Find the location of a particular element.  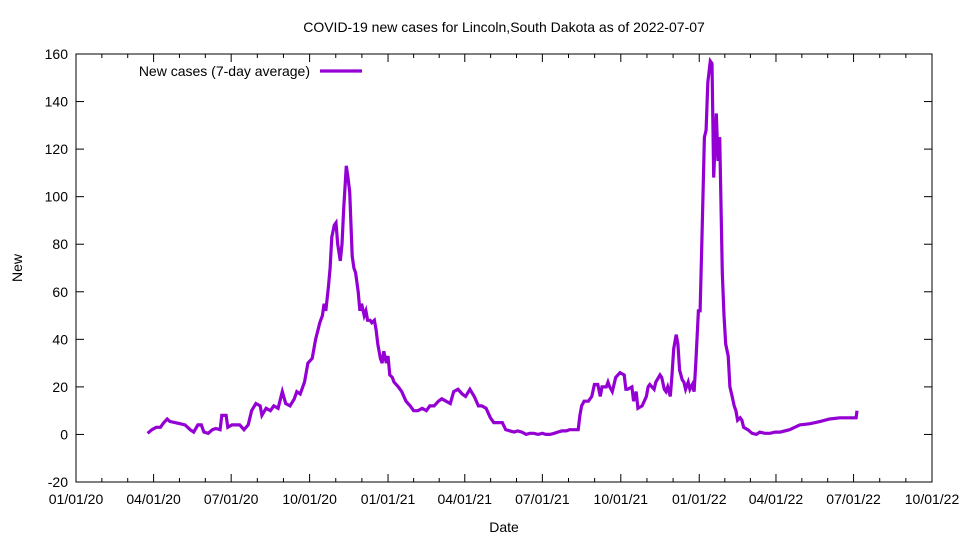

y-axis-label: New is located at coordinates (17, 267).